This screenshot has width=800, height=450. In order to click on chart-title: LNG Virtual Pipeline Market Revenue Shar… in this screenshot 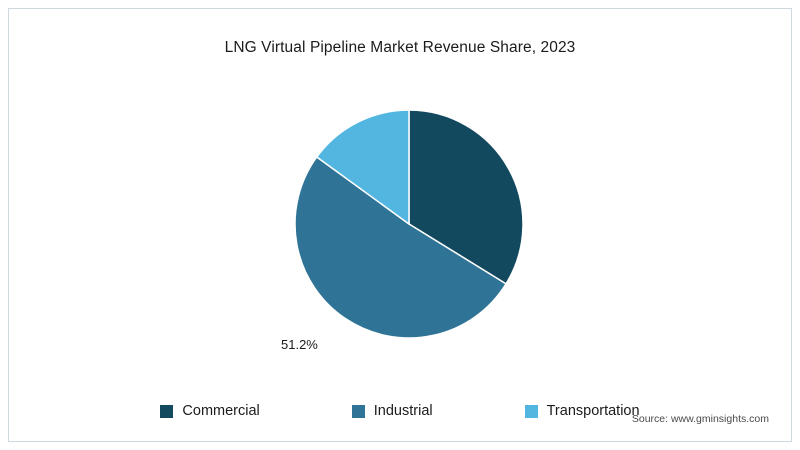, I will do `click(400, 47)`.